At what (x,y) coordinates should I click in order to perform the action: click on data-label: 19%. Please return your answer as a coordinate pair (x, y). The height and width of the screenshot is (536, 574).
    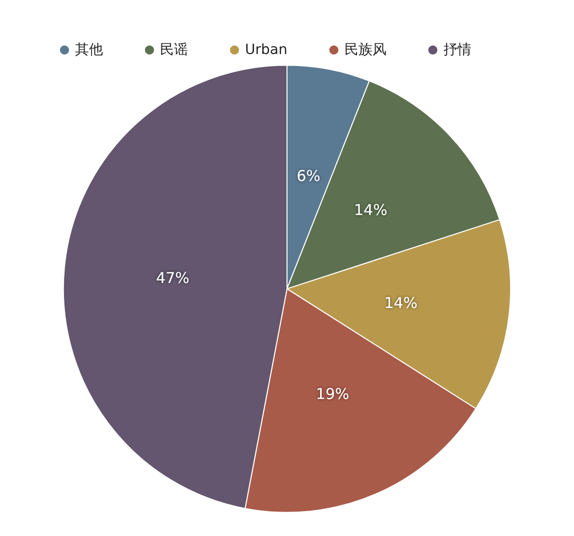
    Looking at the image, I should click on (333, 394).